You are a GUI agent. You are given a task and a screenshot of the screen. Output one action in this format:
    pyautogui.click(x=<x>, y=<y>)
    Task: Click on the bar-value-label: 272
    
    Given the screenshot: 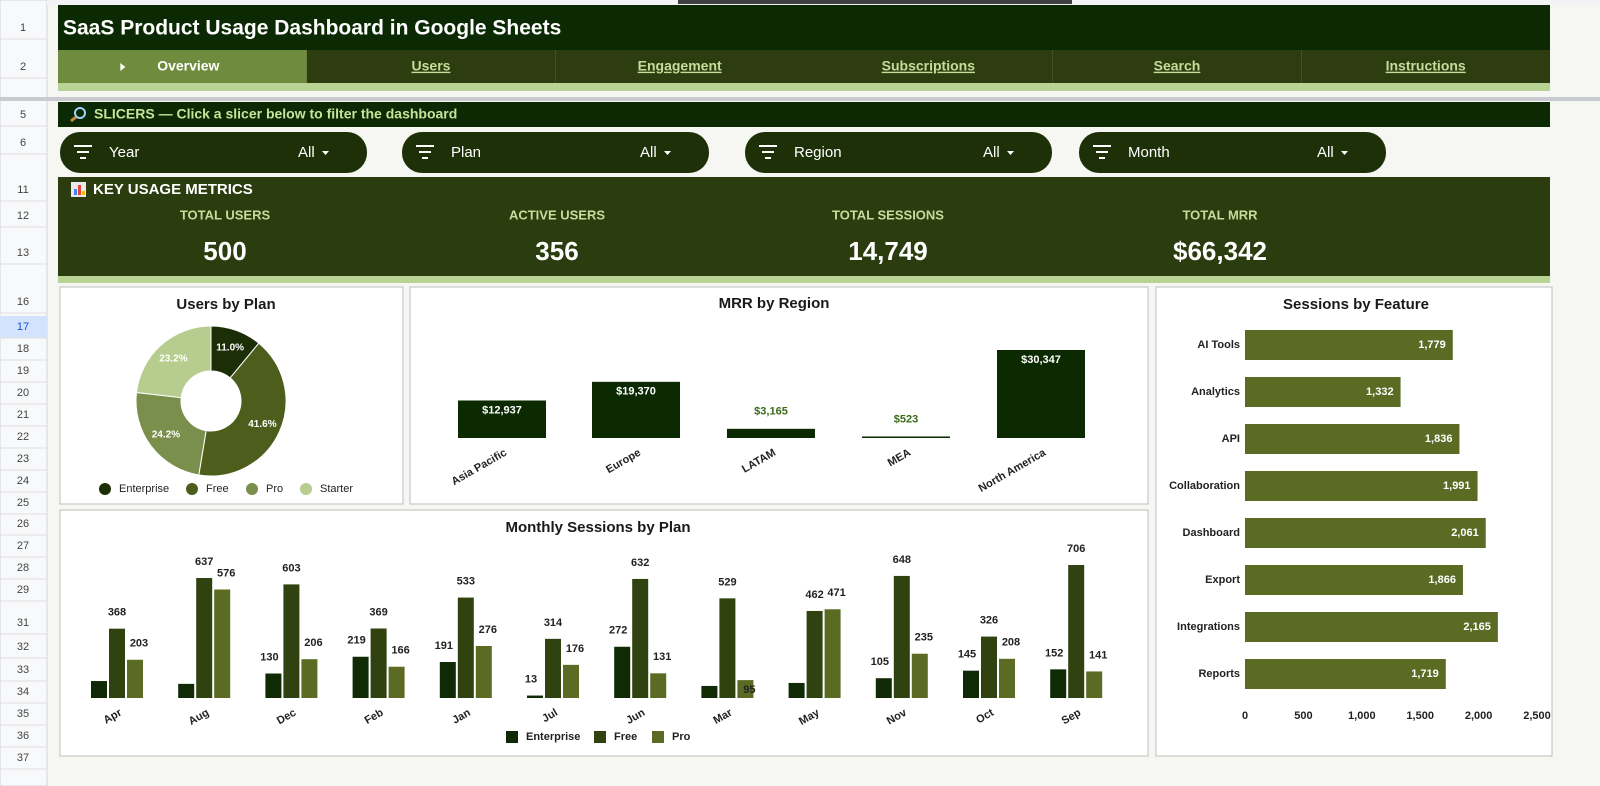 What is the action you would take?
    pyautogui.click(x=618, y=631)
    